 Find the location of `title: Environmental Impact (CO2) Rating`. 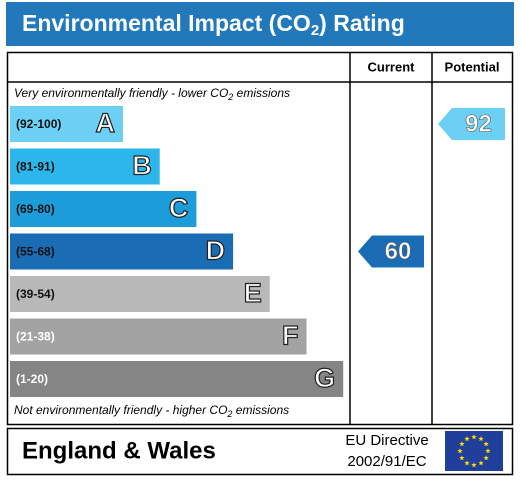

title: Environmental Impact (CO2) Rating is located at coordinates (213, 24).